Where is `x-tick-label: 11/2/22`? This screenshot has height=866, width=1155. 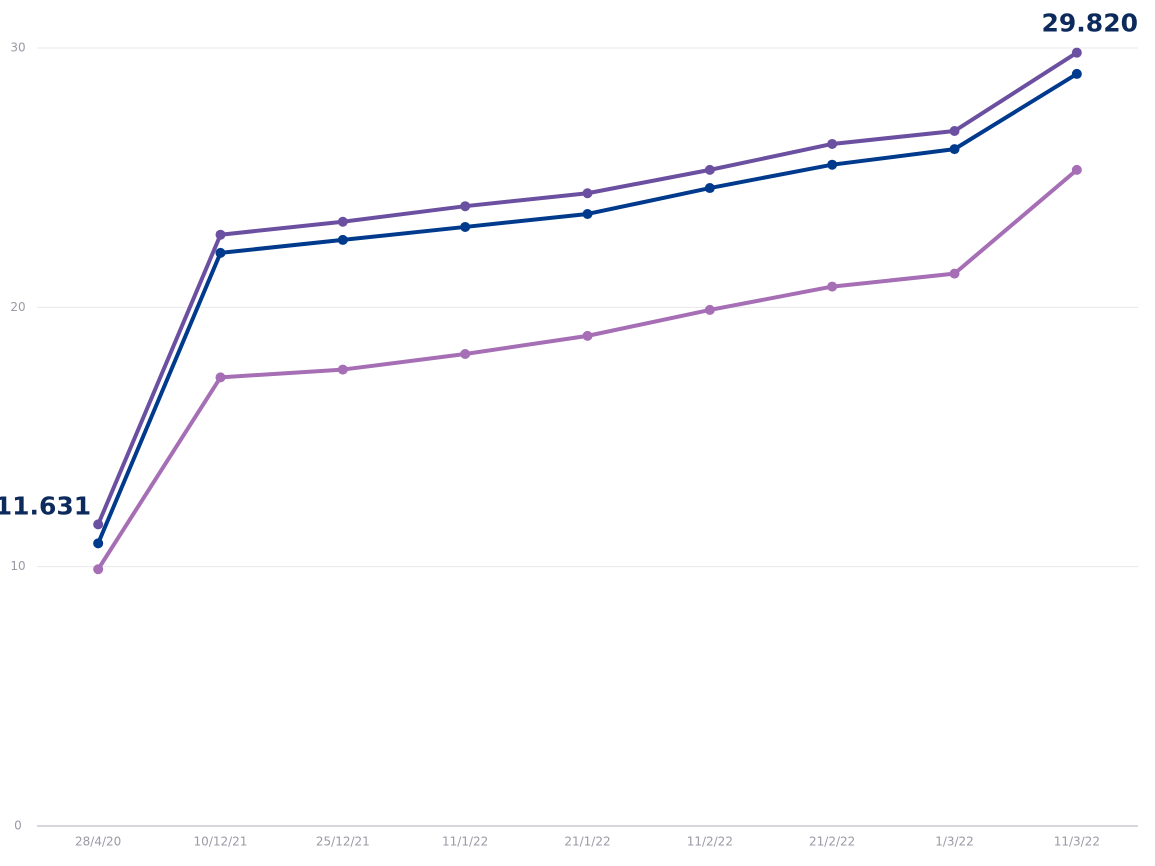 x-tick-label: 11/2/22 is located at coordinates (710, 842).